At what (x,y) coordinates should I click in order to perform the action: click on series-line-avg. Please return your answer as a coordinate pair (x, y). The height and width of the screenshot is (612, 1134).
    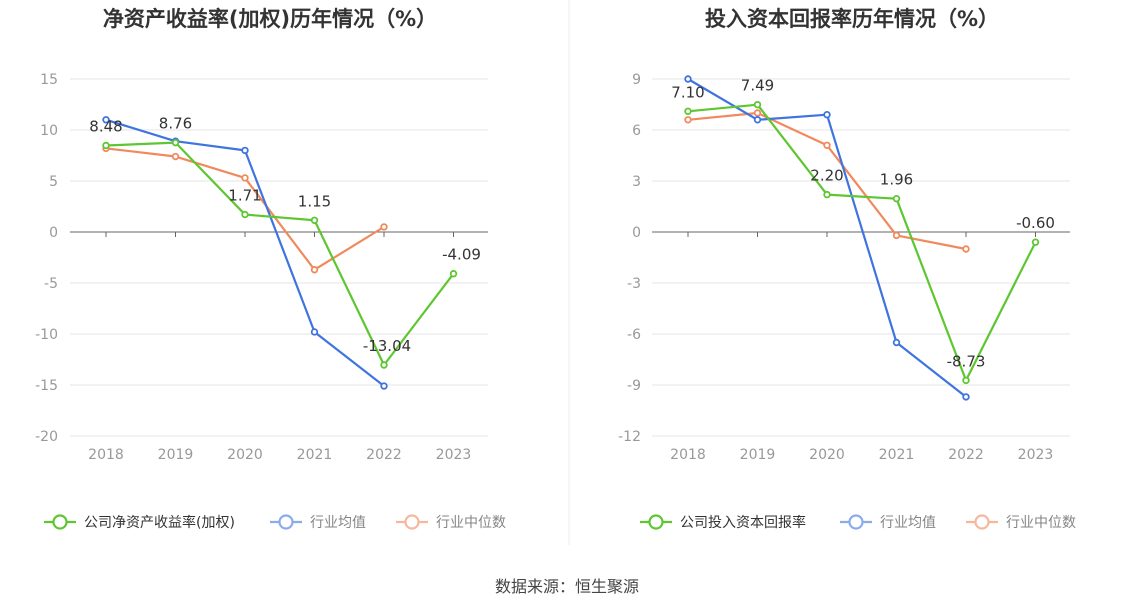
    Looking at the image, I should click on (827, 238).